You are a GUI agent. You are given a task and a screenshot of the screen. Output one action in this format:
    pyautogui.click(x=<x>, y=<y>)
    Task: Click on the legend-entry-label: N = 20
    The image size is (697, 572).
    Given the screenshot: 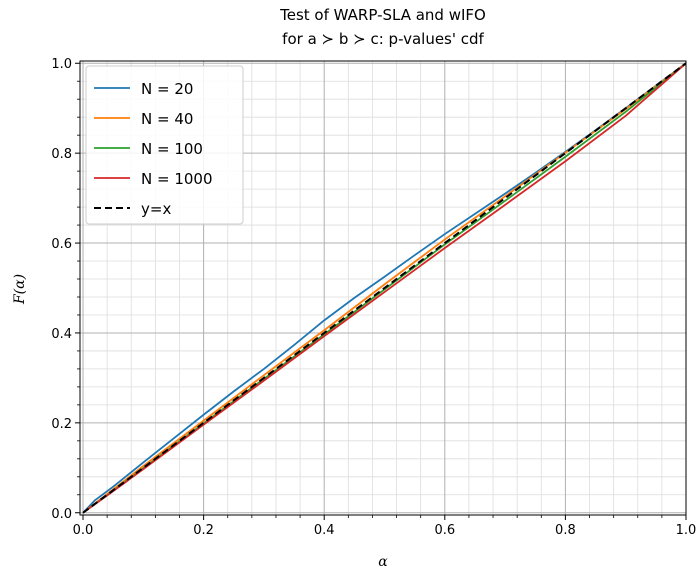 What is the action you would take?
    pyautogui.click(x=167, y=89)
    